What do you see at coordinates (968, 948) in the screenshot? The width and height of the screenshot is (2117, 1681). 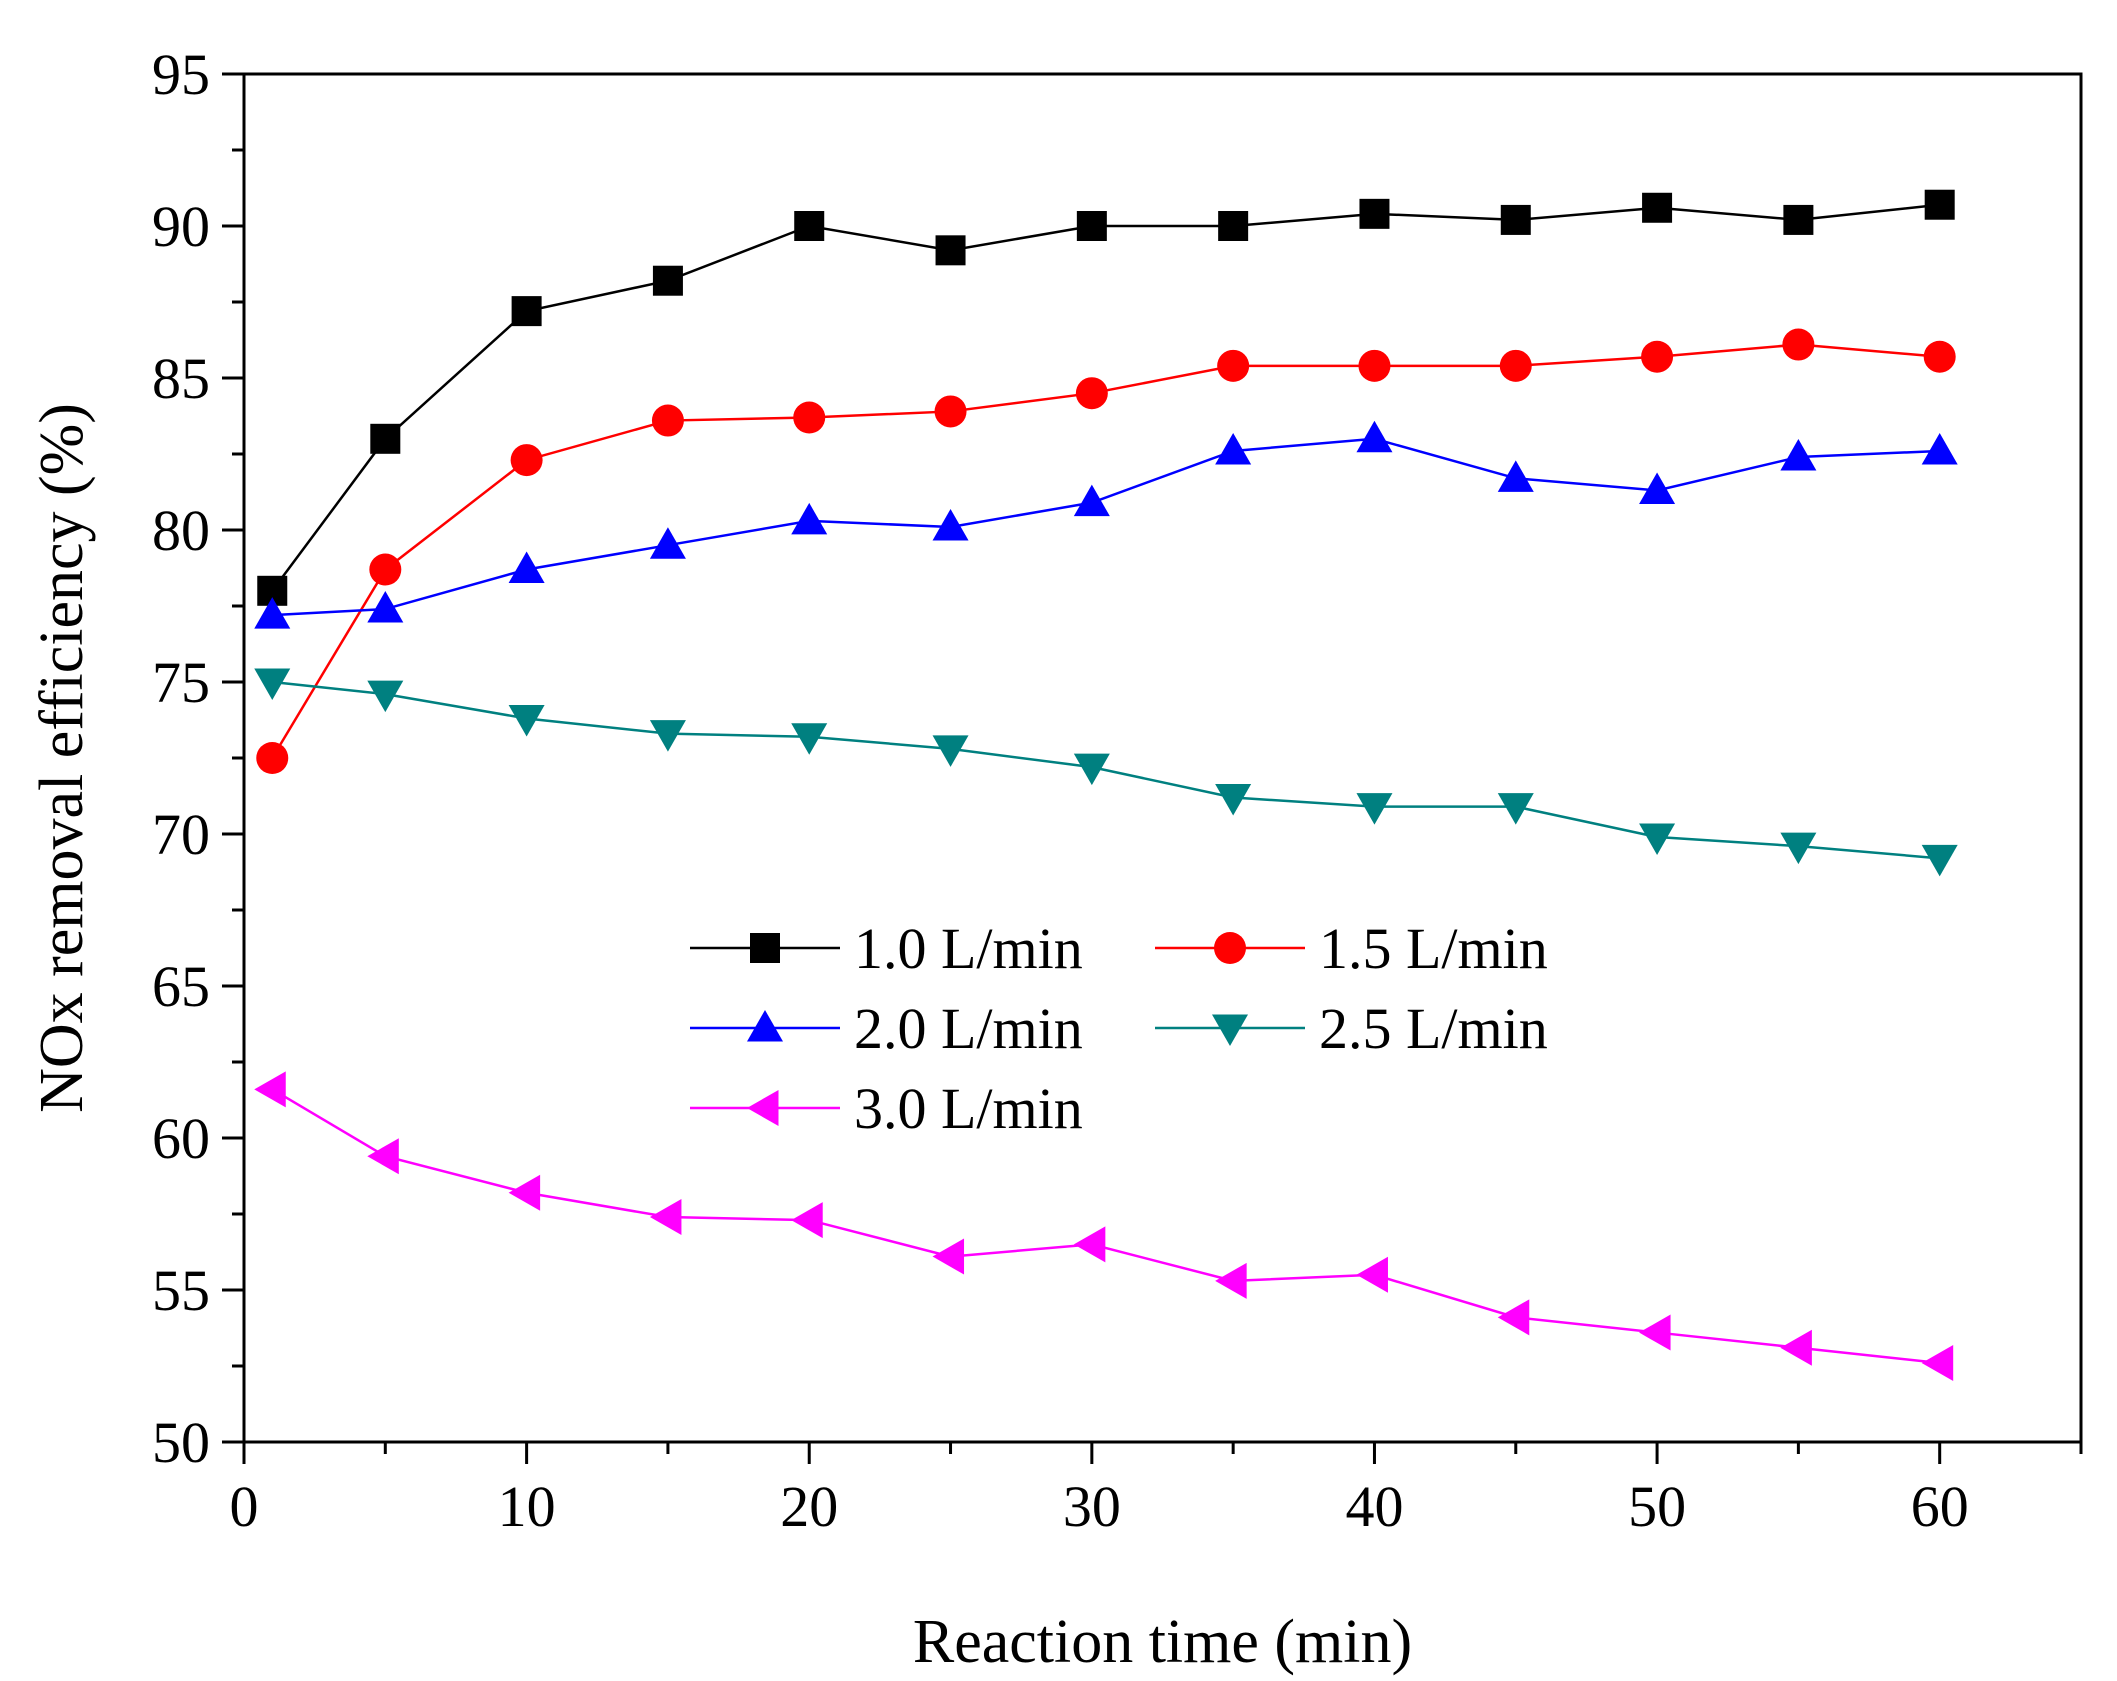 I see `legend-label: 1.0 L/min` at bounding box center [968, 948].